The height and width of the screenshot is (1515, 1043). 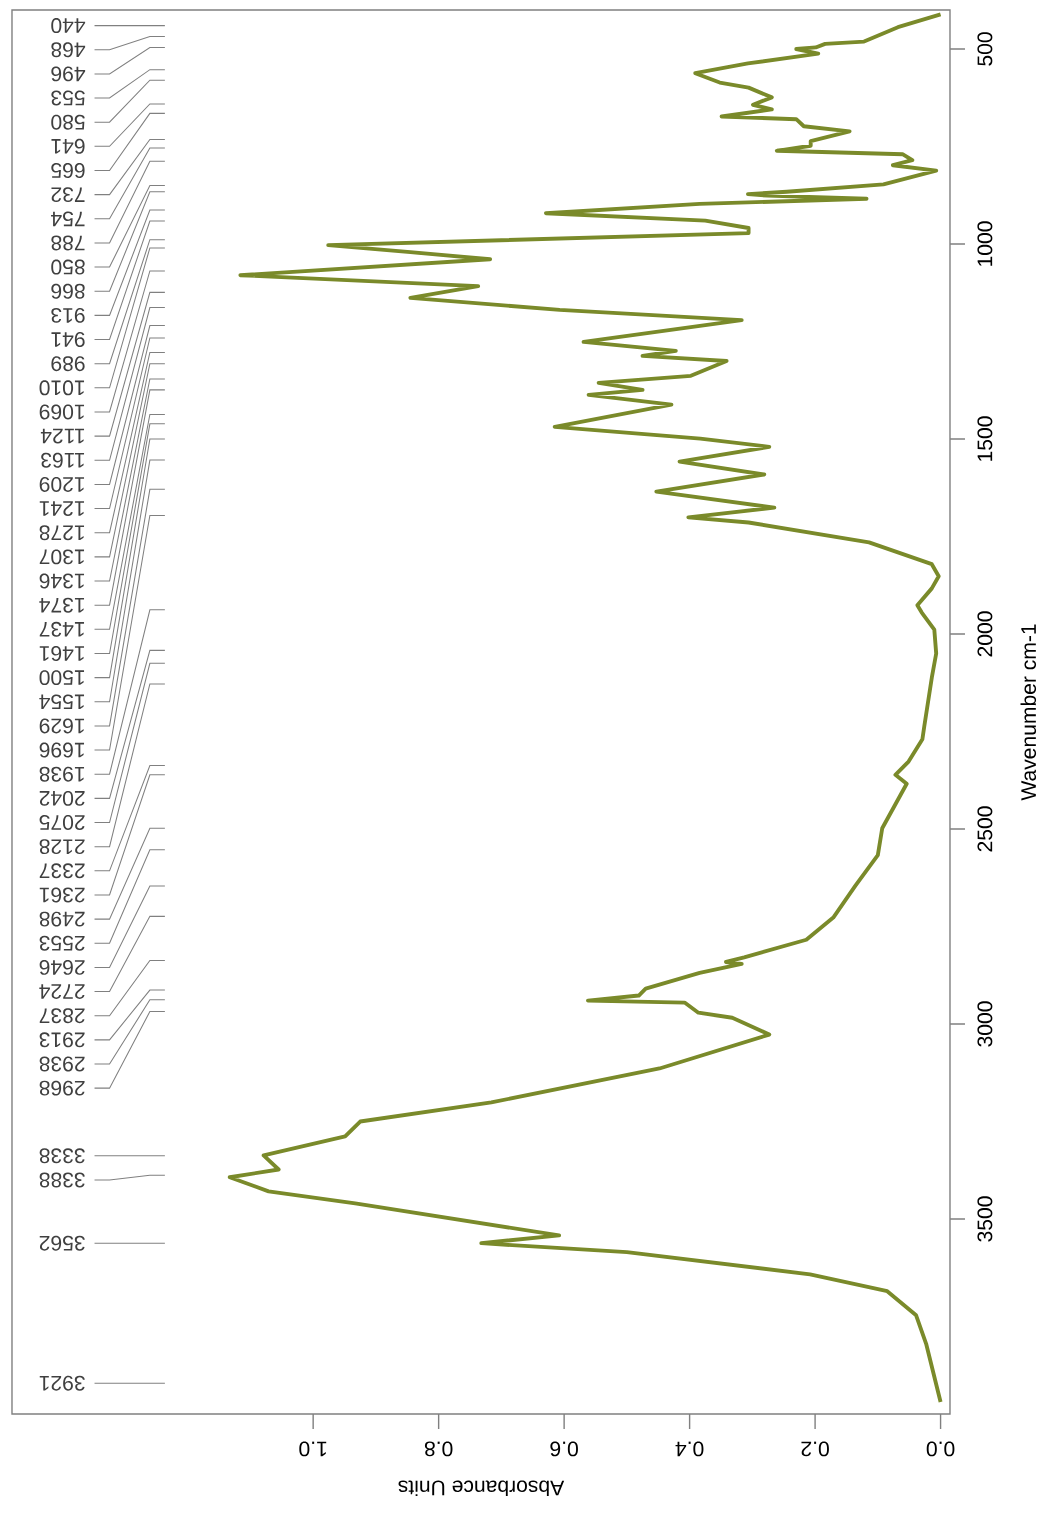 I want to click on annotation: 3562, so click(x=62, y=1243).